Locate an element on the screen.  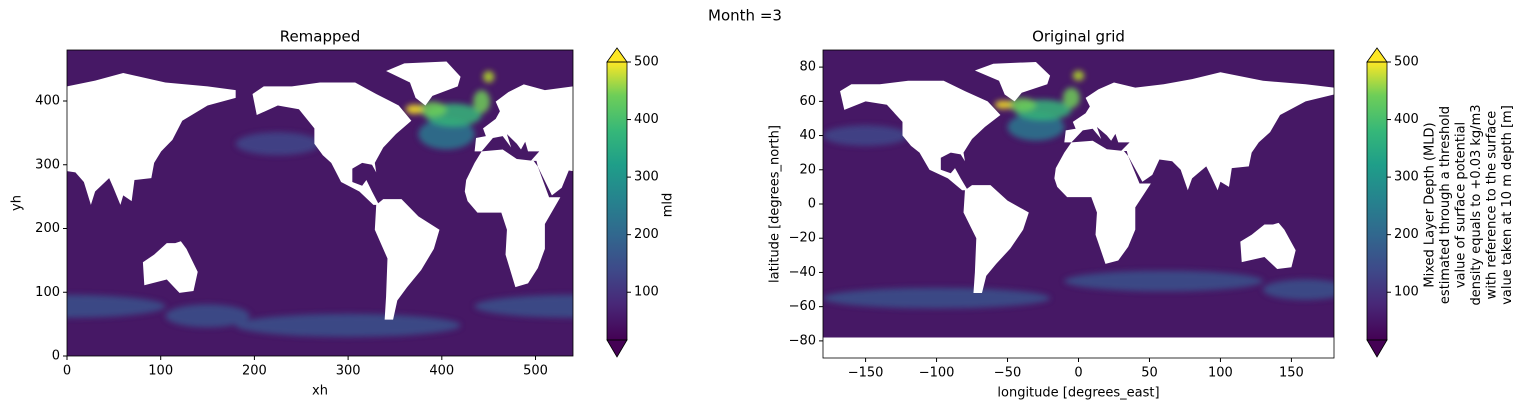
colorbar-label: value taken at 10 m depth [m] is located at coordinates (1507, 205).